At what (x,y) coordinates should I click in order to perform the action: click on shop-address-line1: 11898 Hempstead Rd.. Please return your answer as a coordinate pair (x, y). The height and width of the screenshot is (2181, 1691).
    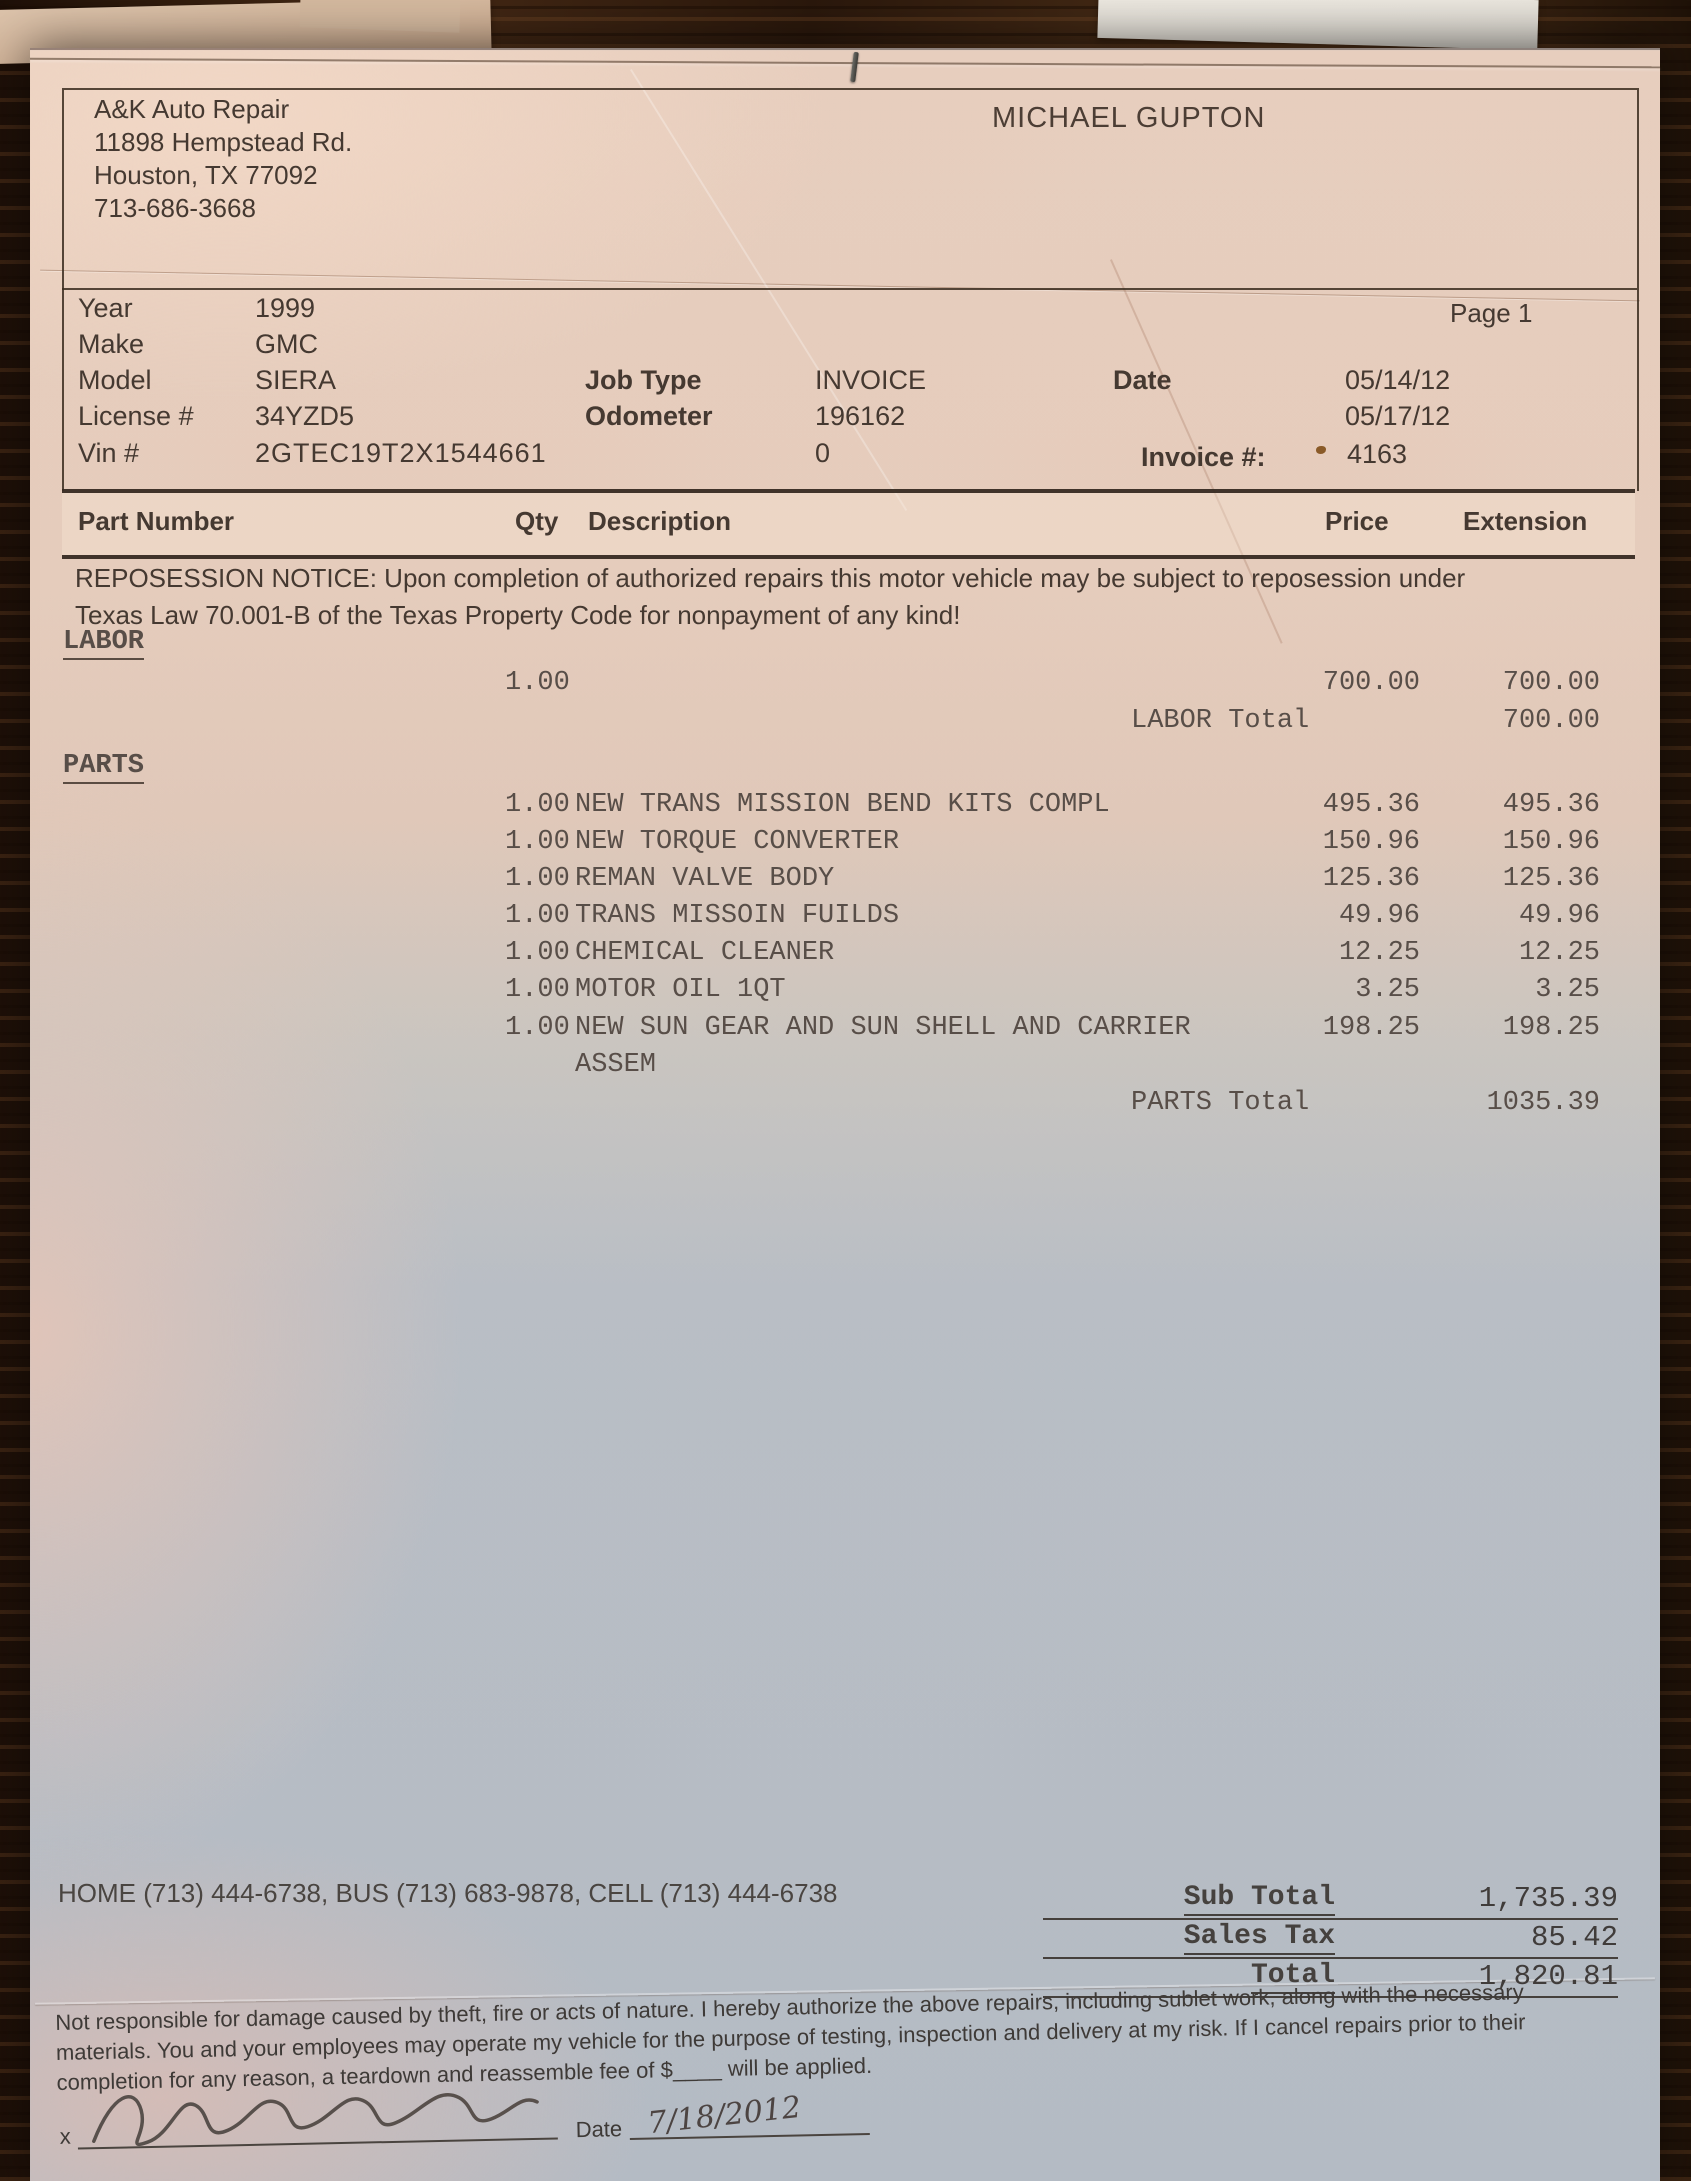
    Looking at the image, I should click on (223, 142).